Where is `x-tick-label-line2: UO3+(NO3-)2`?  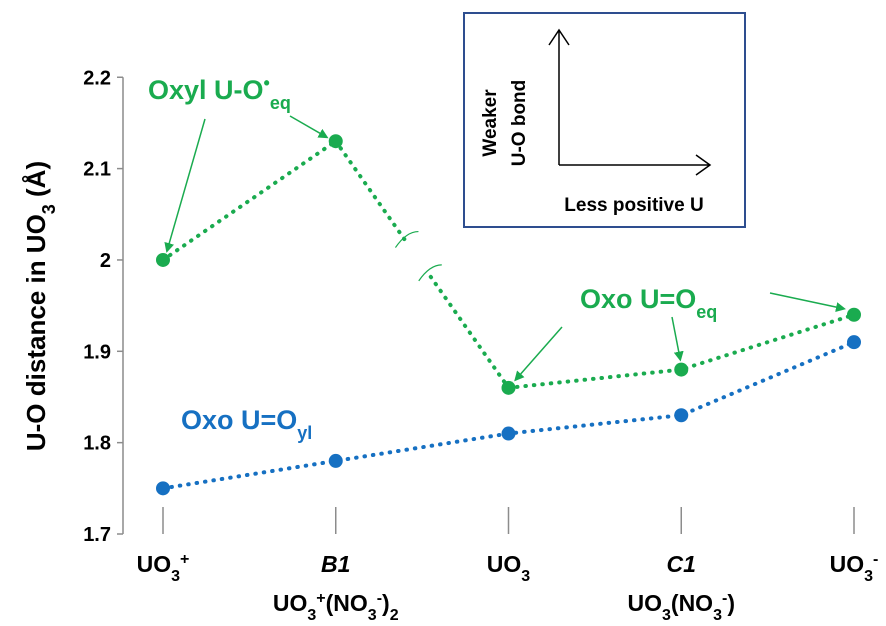 x-tick-label-line2: UO3+(NO3-)2 is located at coordinates (336, 607).